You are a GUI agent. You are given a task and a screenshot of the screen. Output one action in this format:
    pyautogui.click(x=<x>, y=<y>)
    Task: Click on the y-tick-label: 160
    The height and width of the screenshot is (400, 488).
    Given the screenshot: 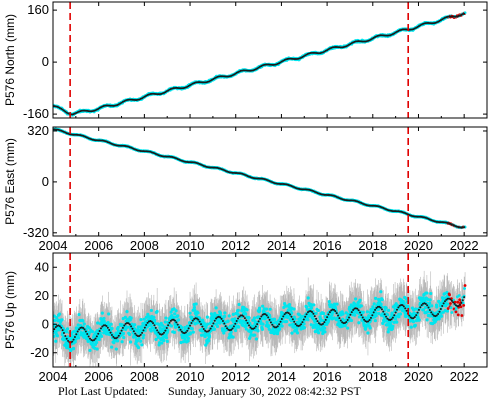 What is the action you would take?
    pyautogui.click(x=38, y=9)
    